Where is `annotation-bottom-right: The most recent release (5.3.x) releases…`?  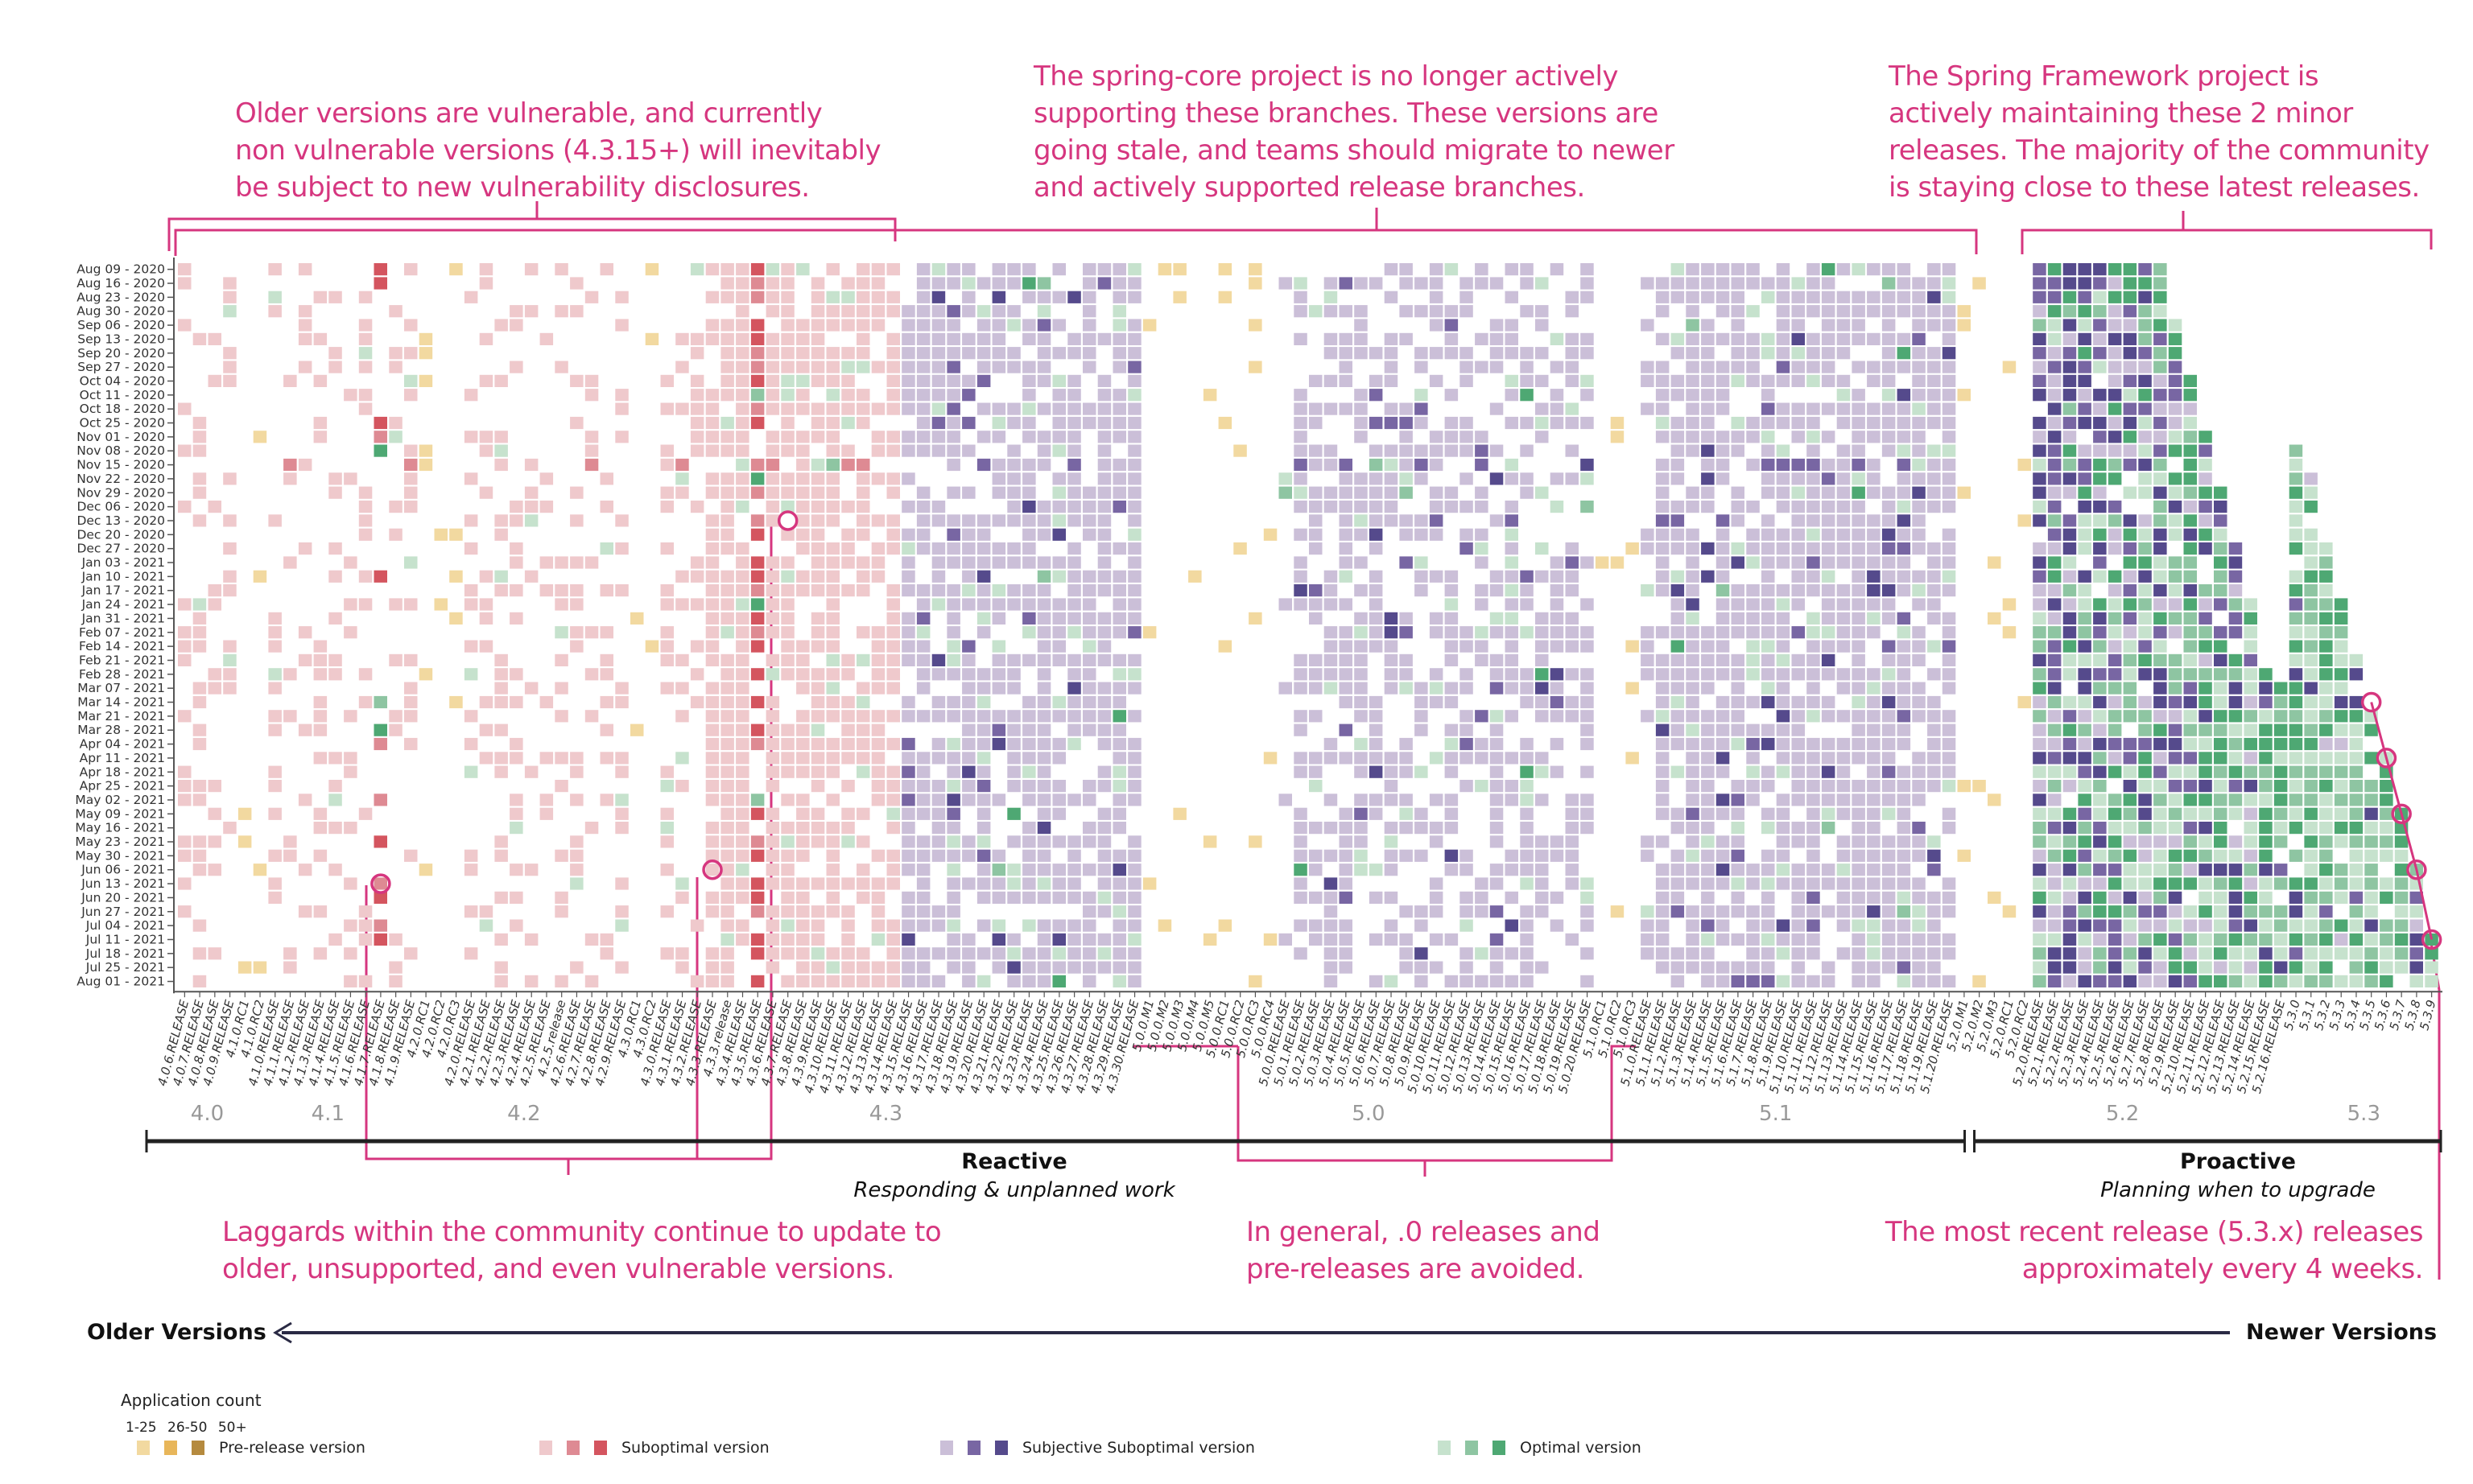 annotation-bottom-right: The most recent release (5.3.x) releases… is located at coordinates (2138, 1251).